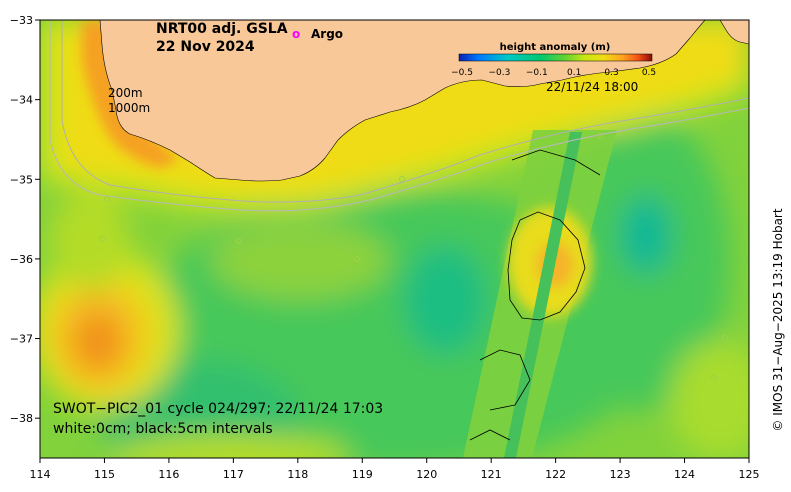 The image size is (791, 492). I want to click on y-tick-label: −37, so click(21, 339).